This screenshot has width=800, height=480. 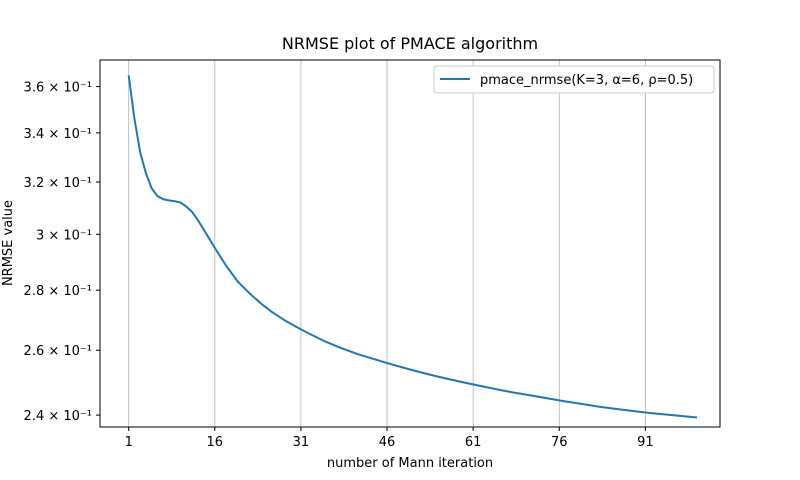 What do you see at coordinates (410, 43) in the screenshot?
I see `chart-title: NRMSE plot of PMACE algorithm` at bounding box center [410, 43].